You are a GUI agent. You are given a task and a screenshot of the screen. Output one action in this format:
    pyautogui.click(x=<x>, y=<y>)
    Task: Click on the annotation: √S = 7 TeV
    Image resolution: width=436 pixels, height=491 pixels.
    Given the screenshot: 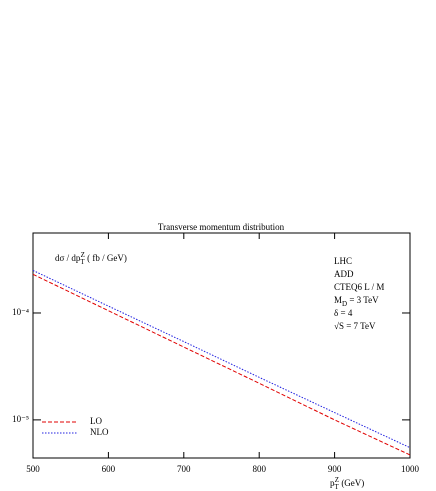 What is the action you would take?
    pyautogui.click(x=355, y=326)
    